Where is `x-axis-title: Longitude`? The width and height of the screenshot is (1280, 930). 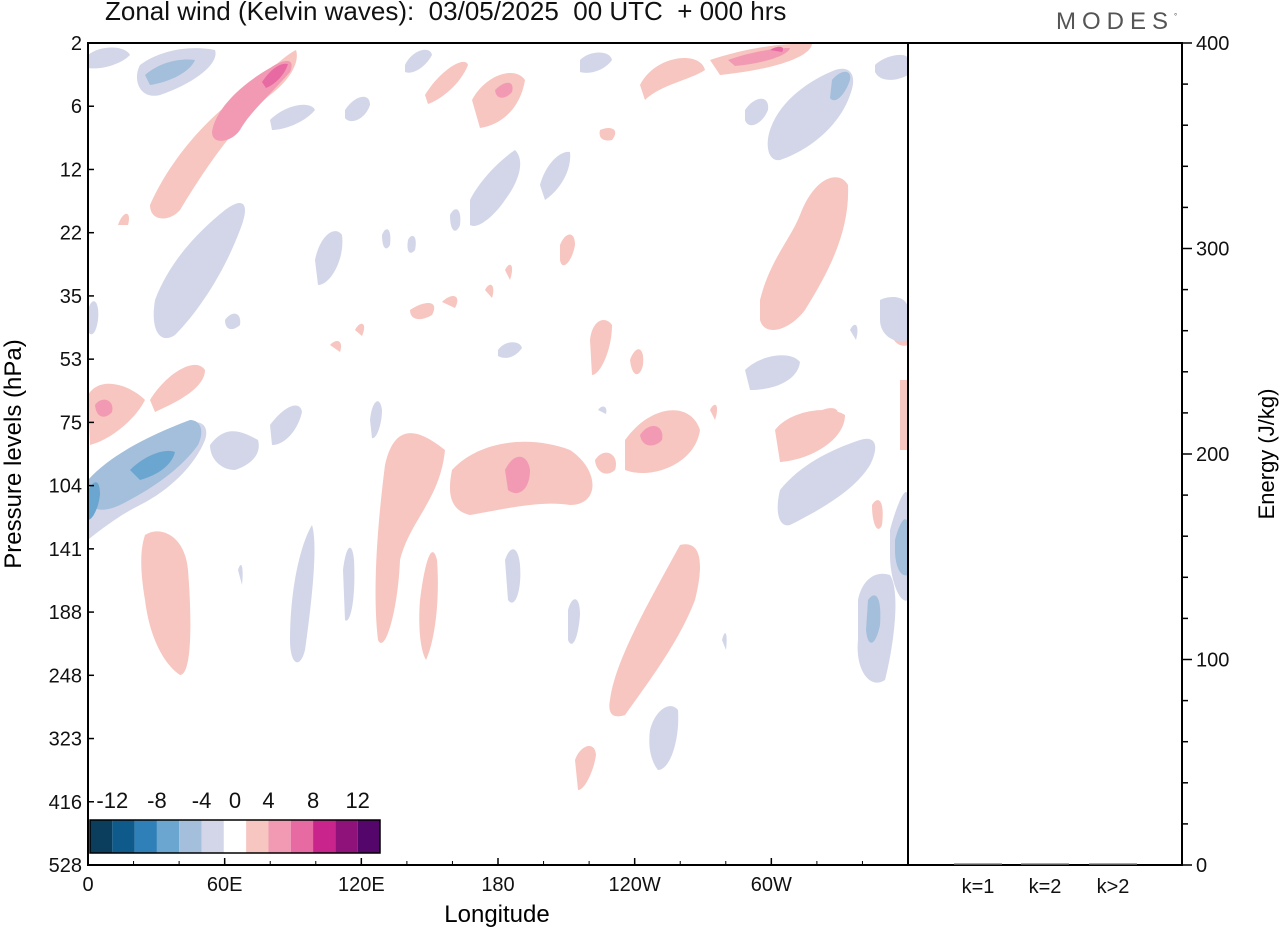 x-axis-title: Longitude is located at coordinates (496, 914).